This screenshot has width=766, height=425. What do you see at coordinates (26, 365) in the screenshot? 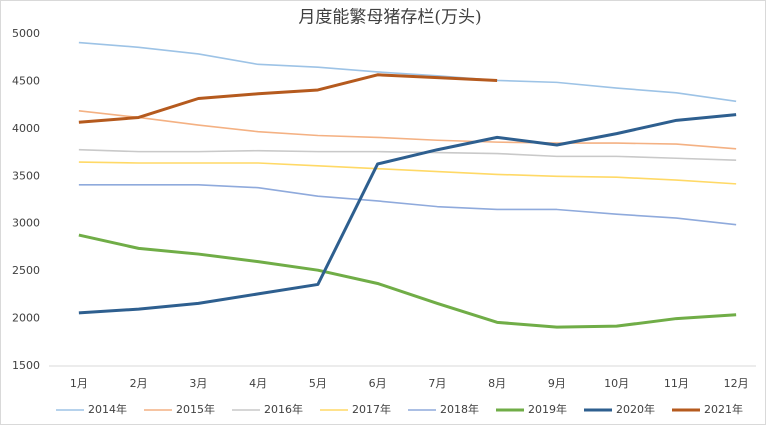
I see `y-tick-label: 1500` at bounding box center [26, 365].